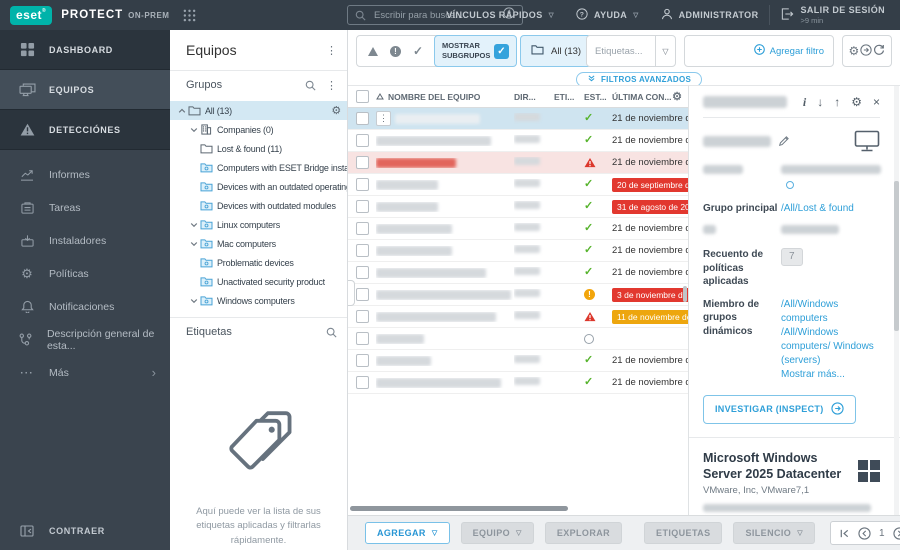 The image size is (900, 550). I want to click on table-row, so click(518, 339).